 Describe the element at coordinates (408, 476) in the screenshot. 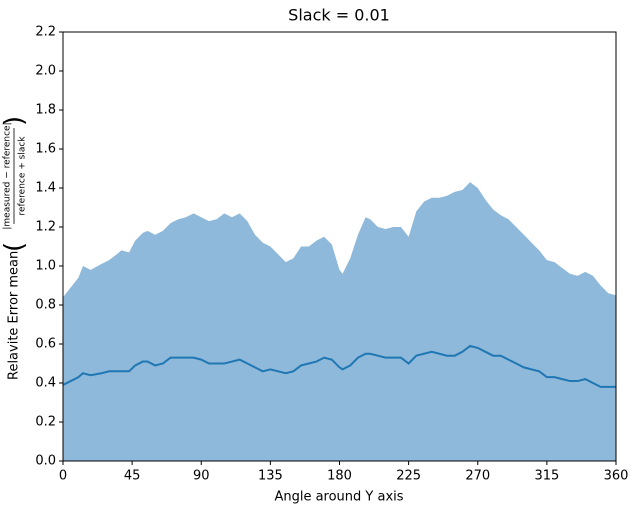

I see `x-tick-label: 225` at that location.